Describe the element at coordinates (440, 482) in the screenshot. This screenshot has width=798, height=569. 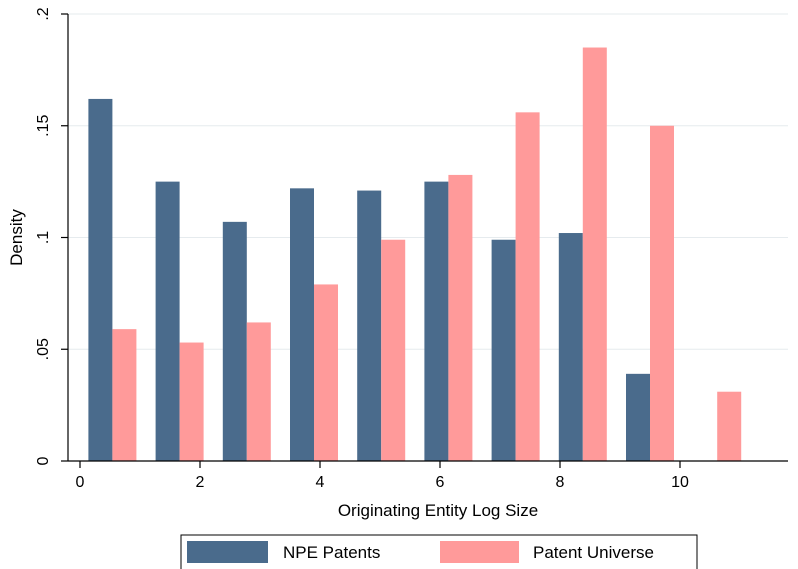
I see `x-tick-label: 6` at that location.